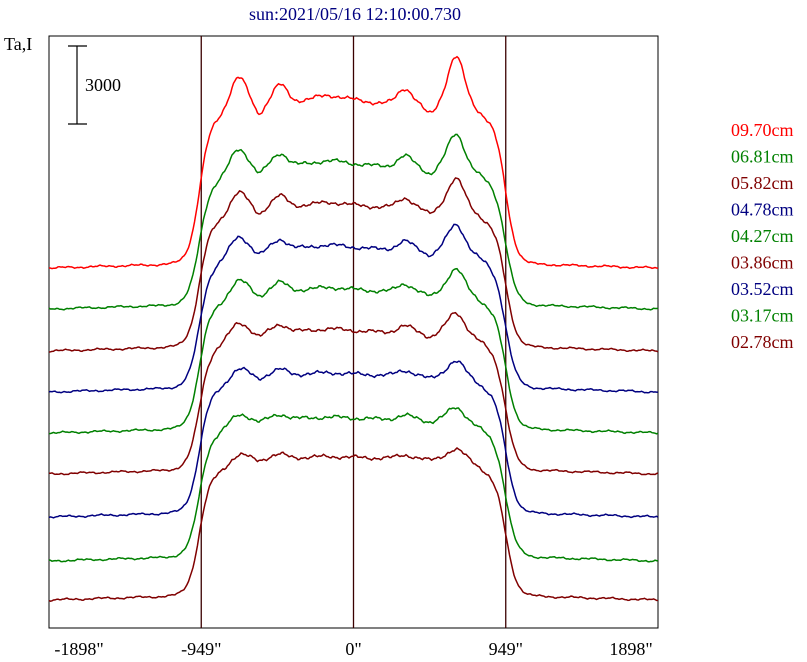 Image resolution: width=807 pixels, height=662 pixels. I want to click on legend-entry: 09.70cm, so click(762, 130).